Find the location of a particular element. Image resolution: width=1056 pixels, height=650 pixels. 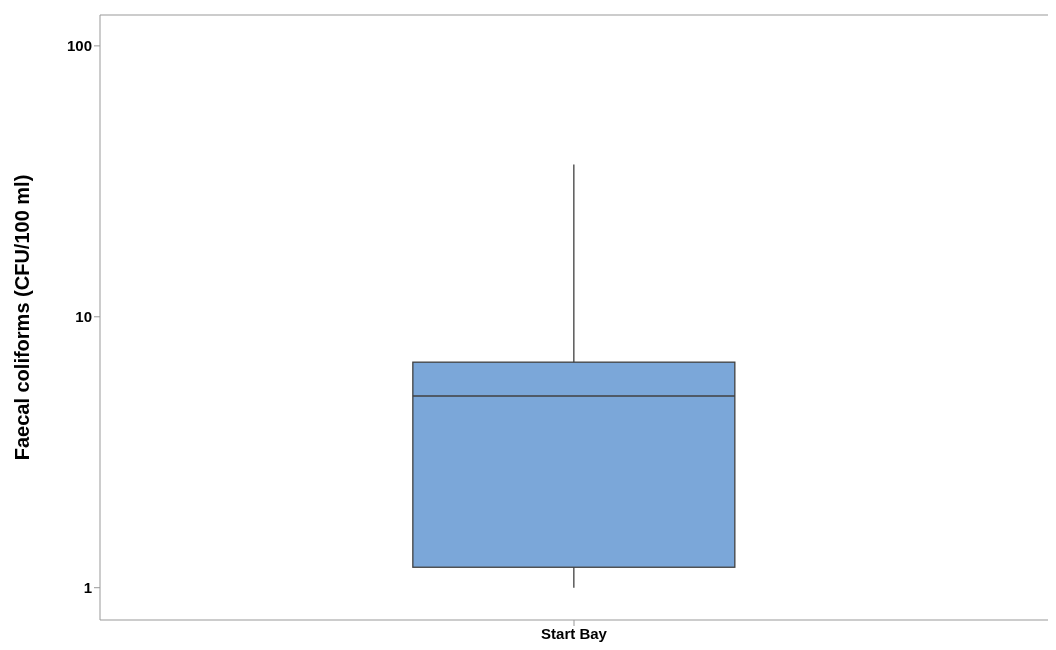

x-tick-label: Start Bay is located at coordinates (574, 633).